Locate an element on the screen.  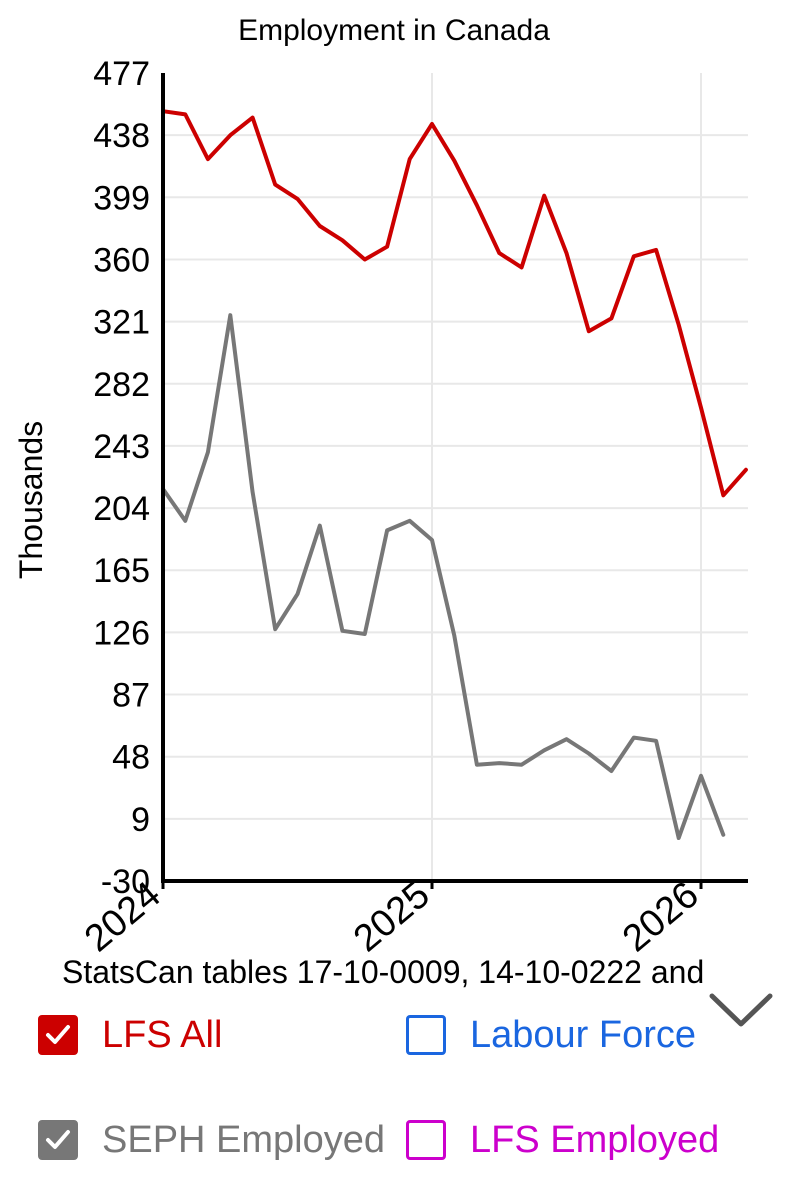
checkbox-seph-employed is located at coordinates (58, 1140).